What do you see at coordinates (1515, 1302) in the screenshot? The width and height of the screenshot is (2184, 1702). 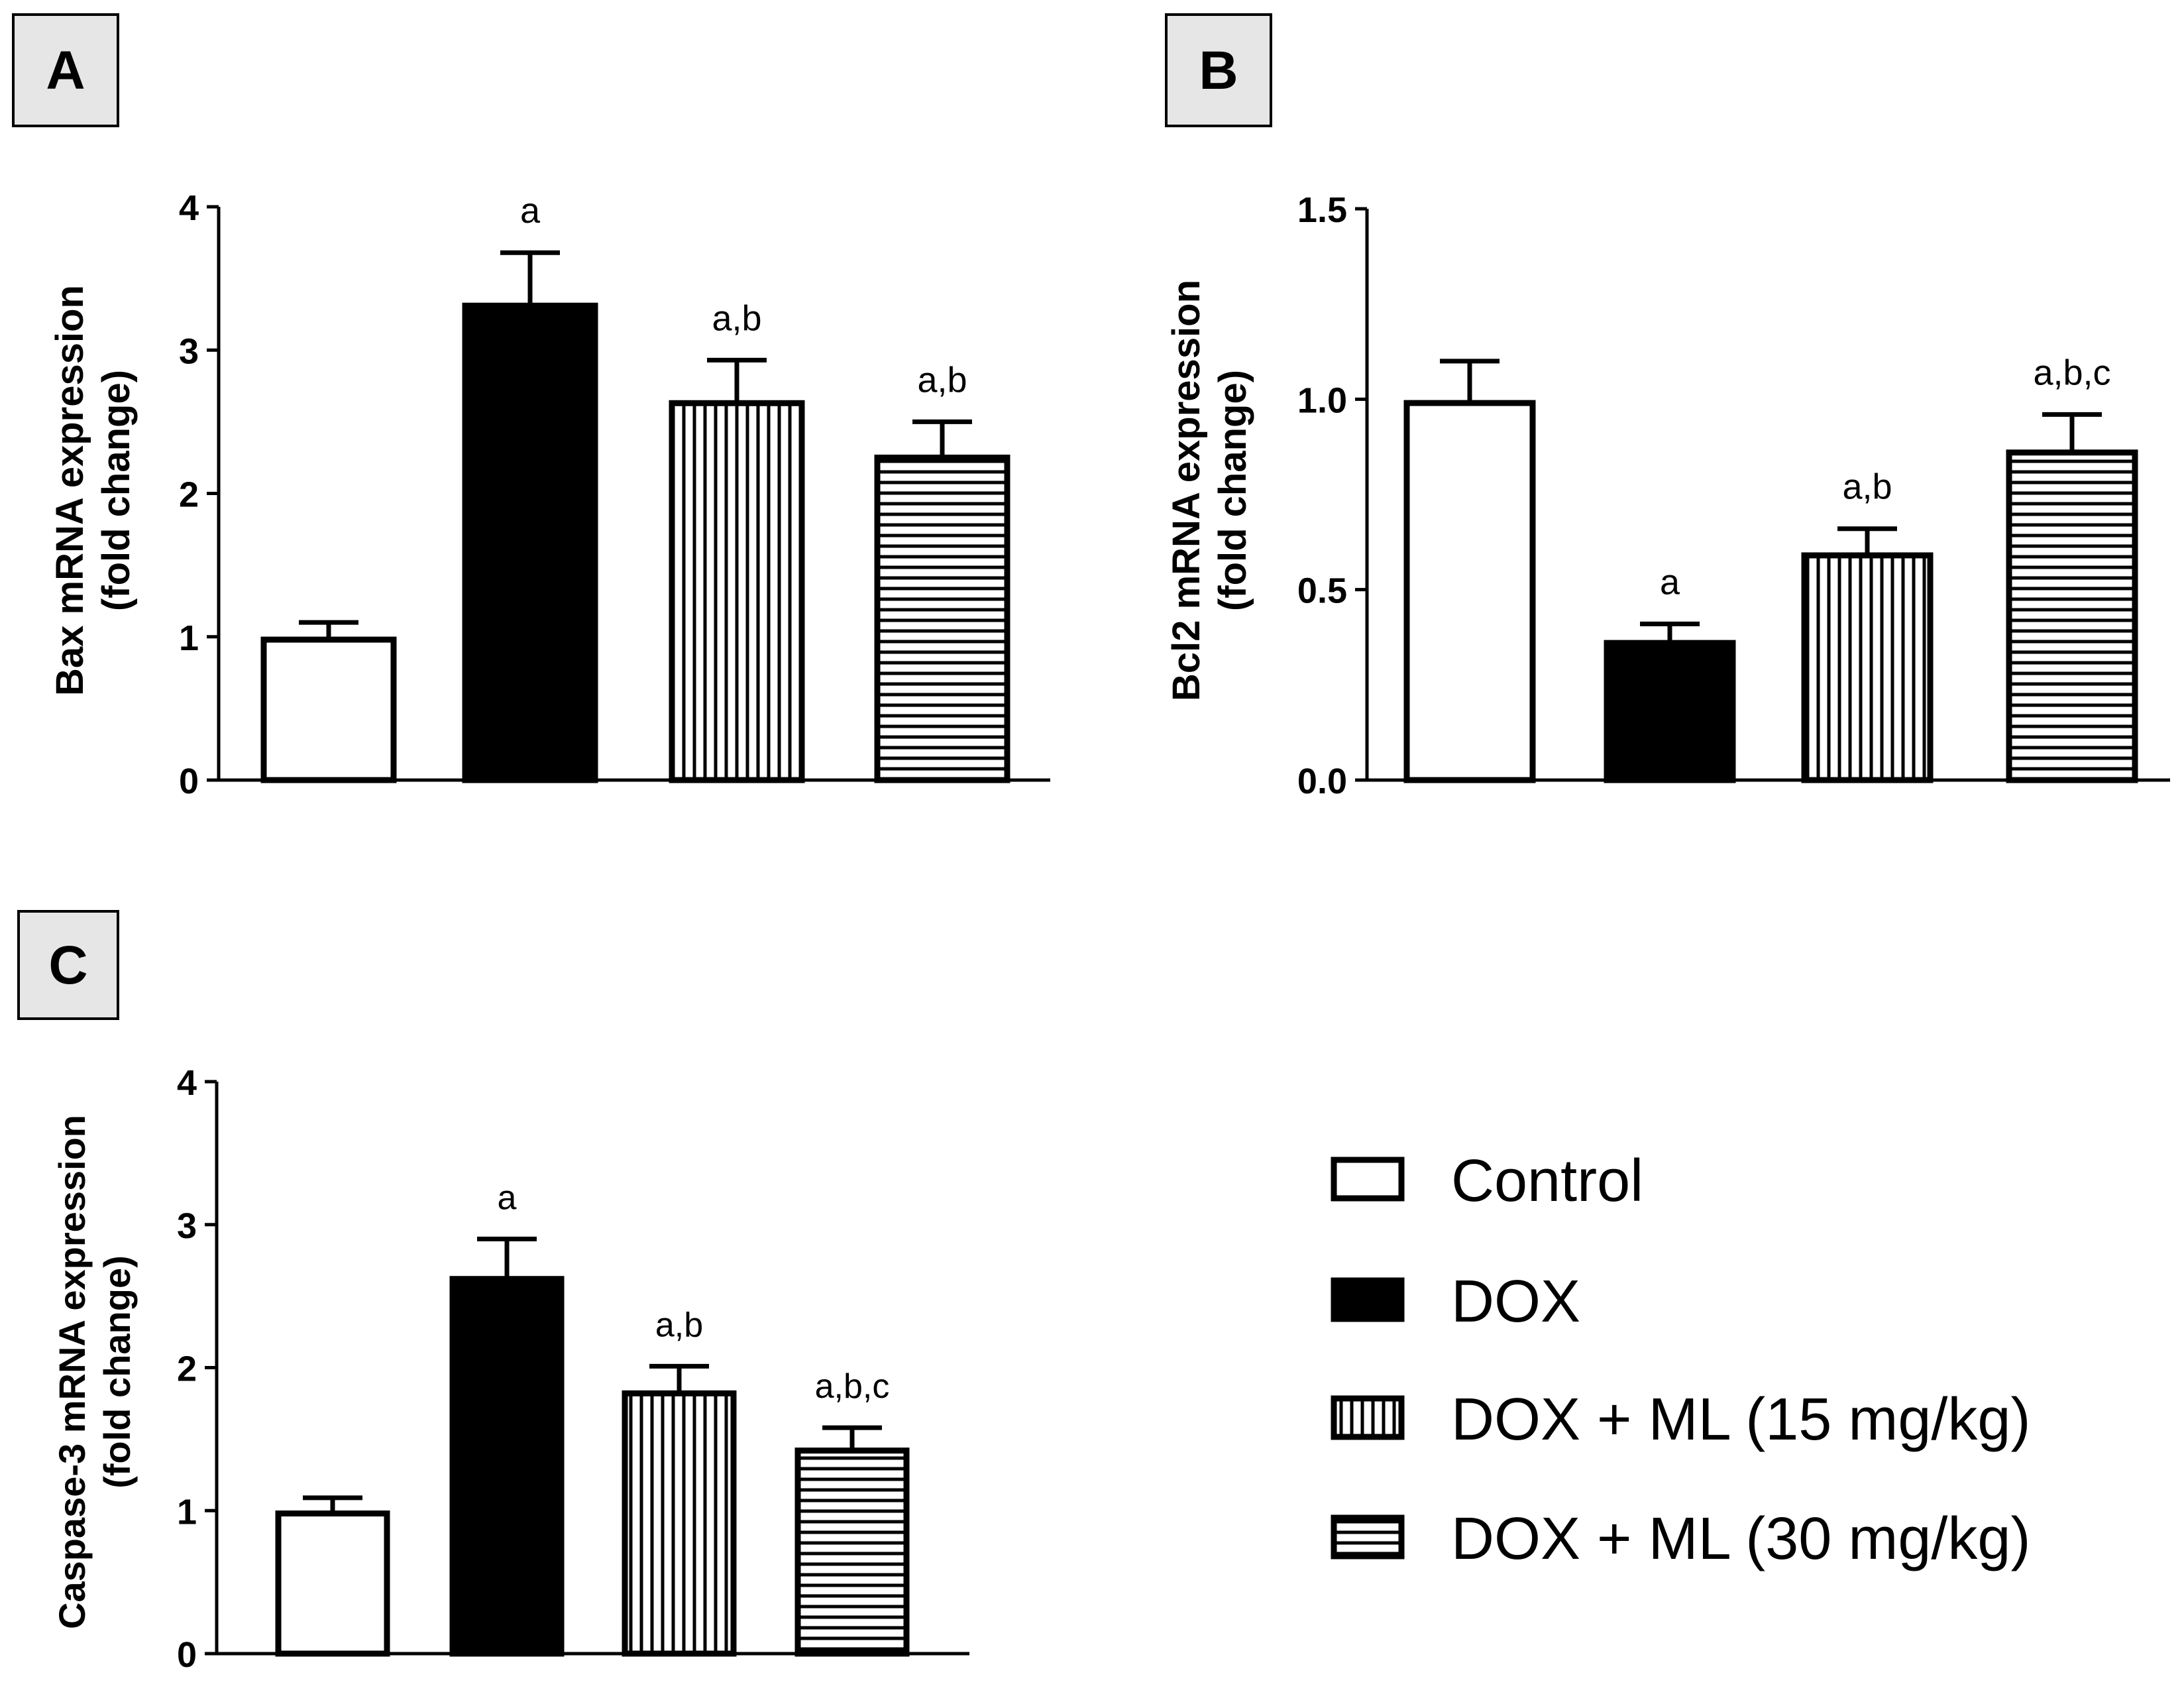 I see `legend-label: DOX` at bounding box center [1515, 1302].